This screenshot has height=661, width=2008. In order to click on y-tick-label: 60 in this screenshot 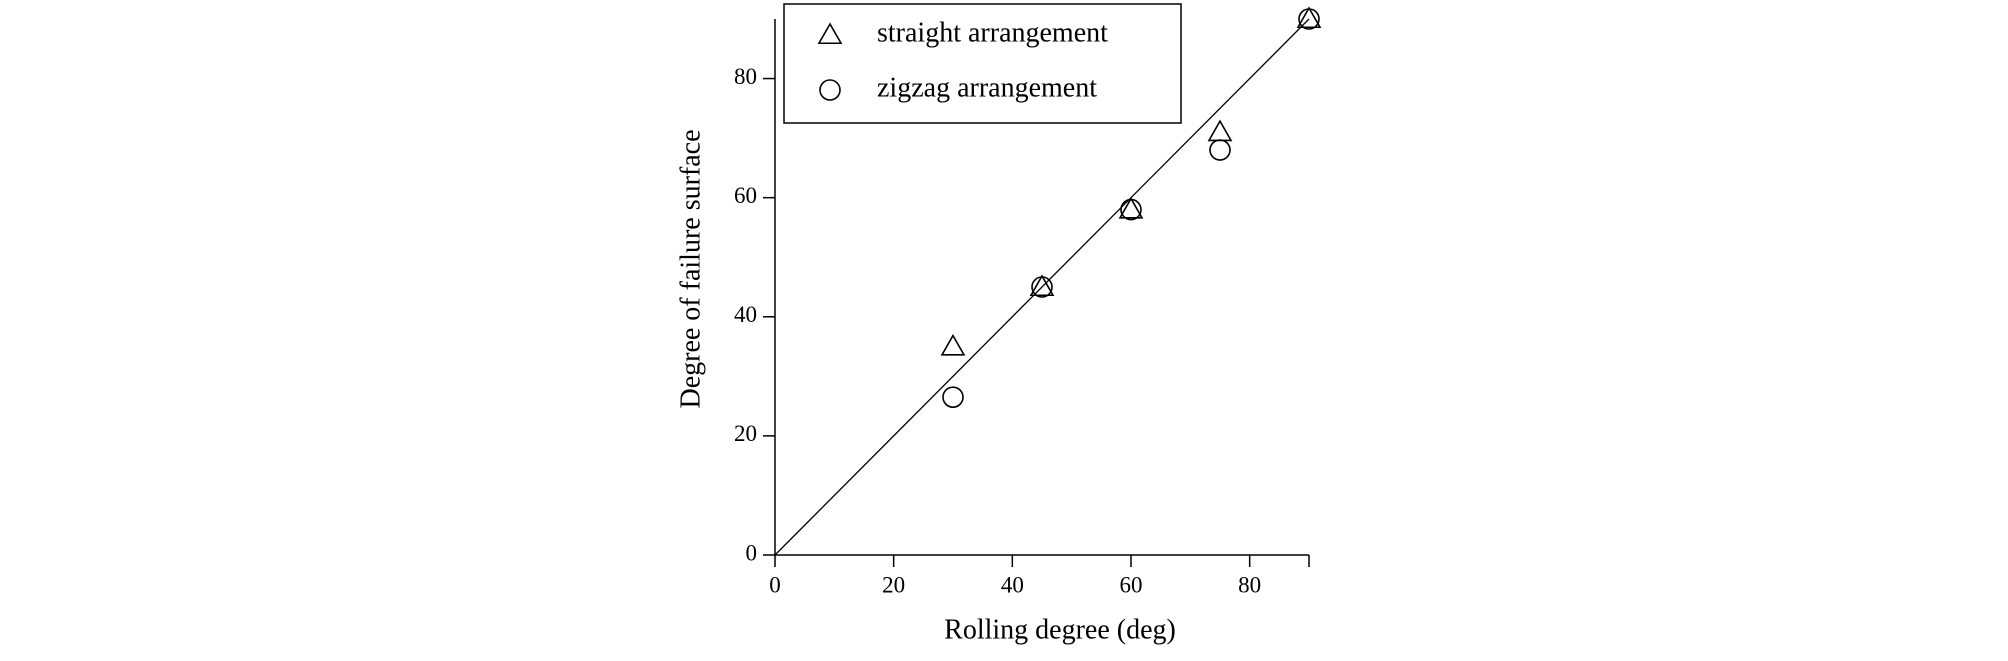, I will do `click(745, 195)`.